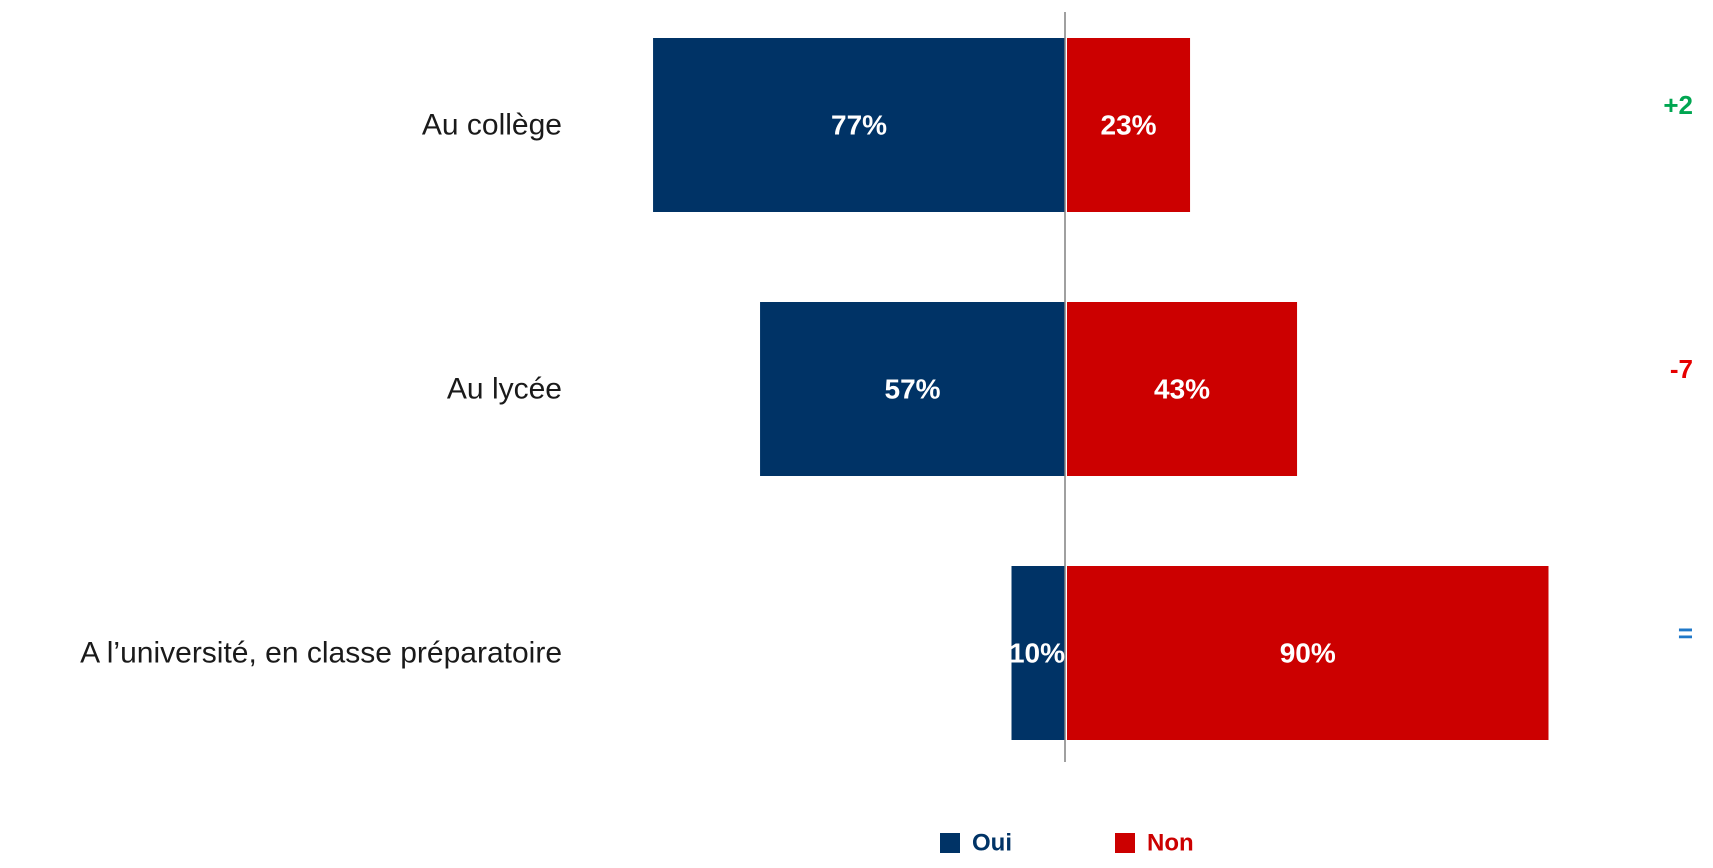  What do you see at coordinates (1170, 843) in the screenshot?
I see `legend-label-1: Non` at bounding box center [1170, 843].